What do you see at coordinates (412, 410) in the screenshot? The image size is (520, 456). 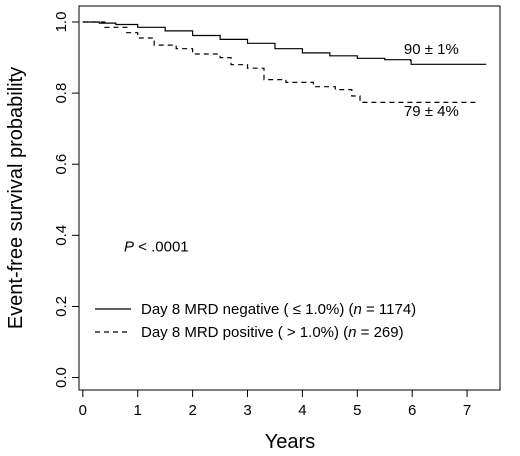 I see `x-tick-label: 6` at bounding box center [412, 410].